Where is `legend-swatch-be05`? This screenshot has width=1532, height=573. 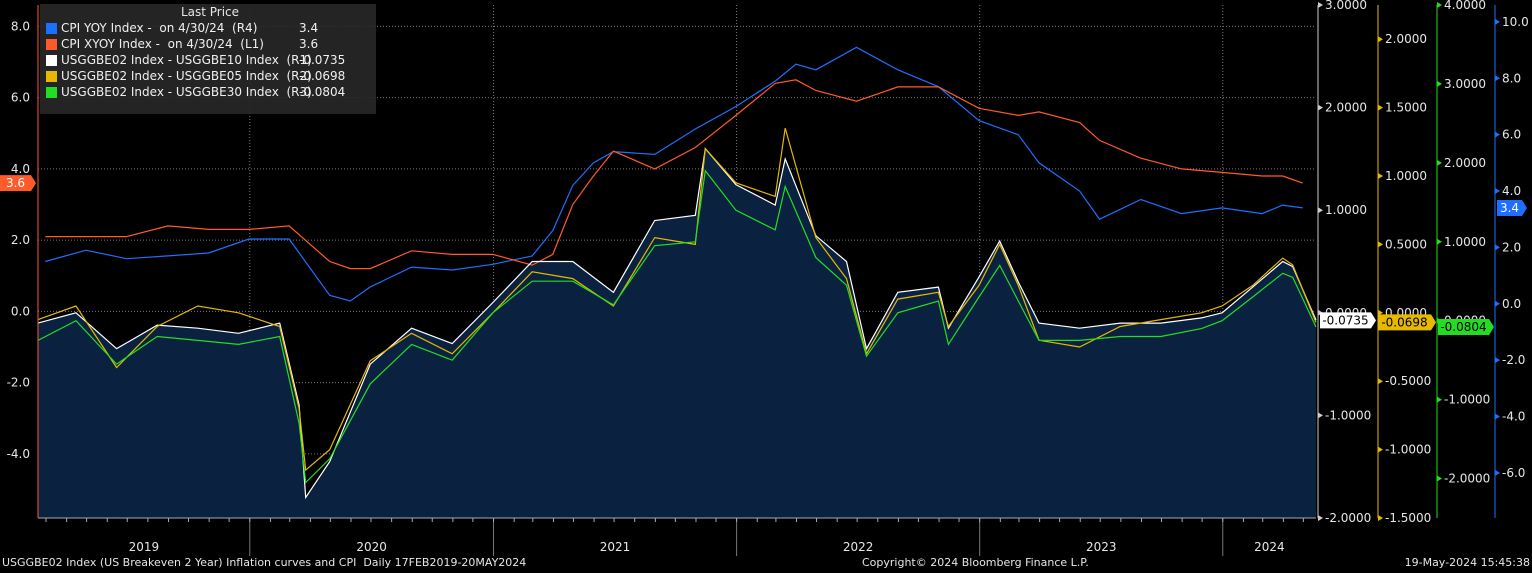
legend-swatch-be05 is located at coordinates (51, 76).